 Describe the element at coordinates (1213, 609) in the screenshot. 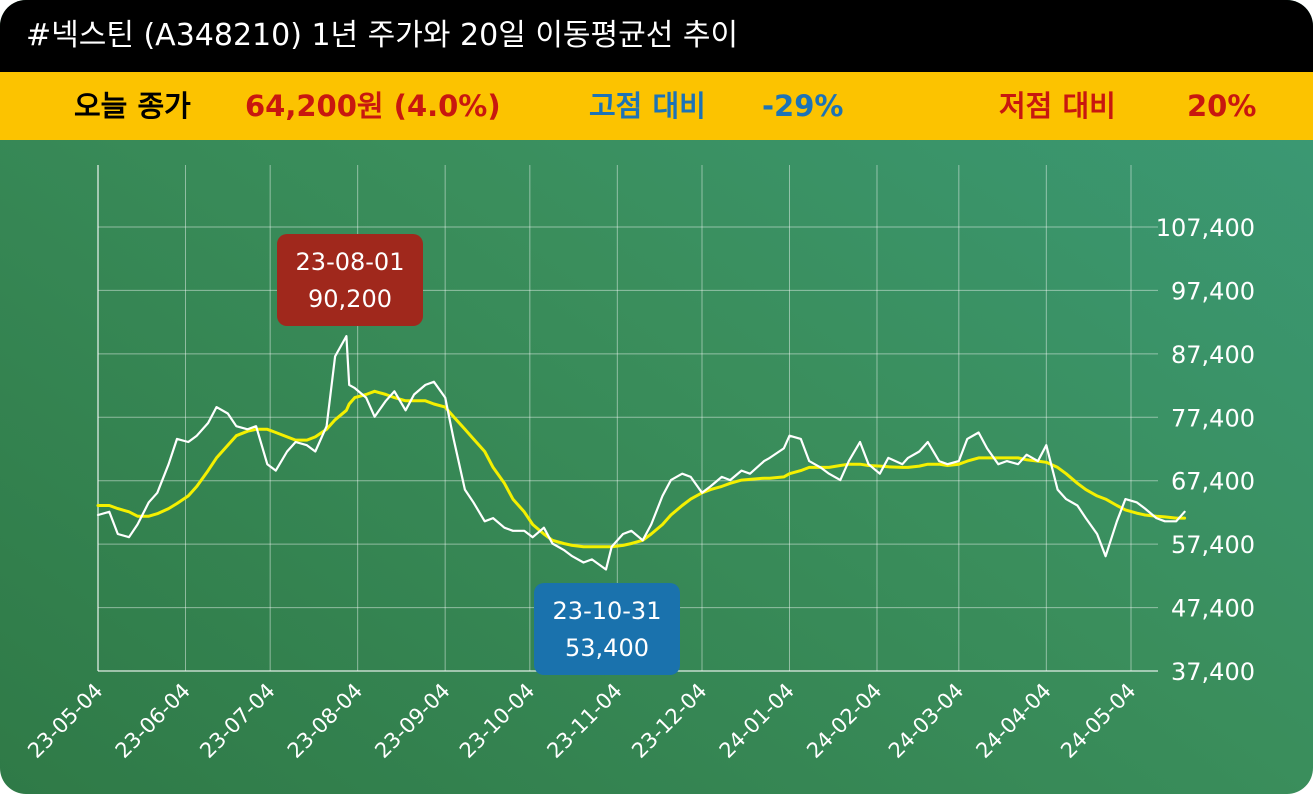

I see `y-tick-label: 47,400` at that location.